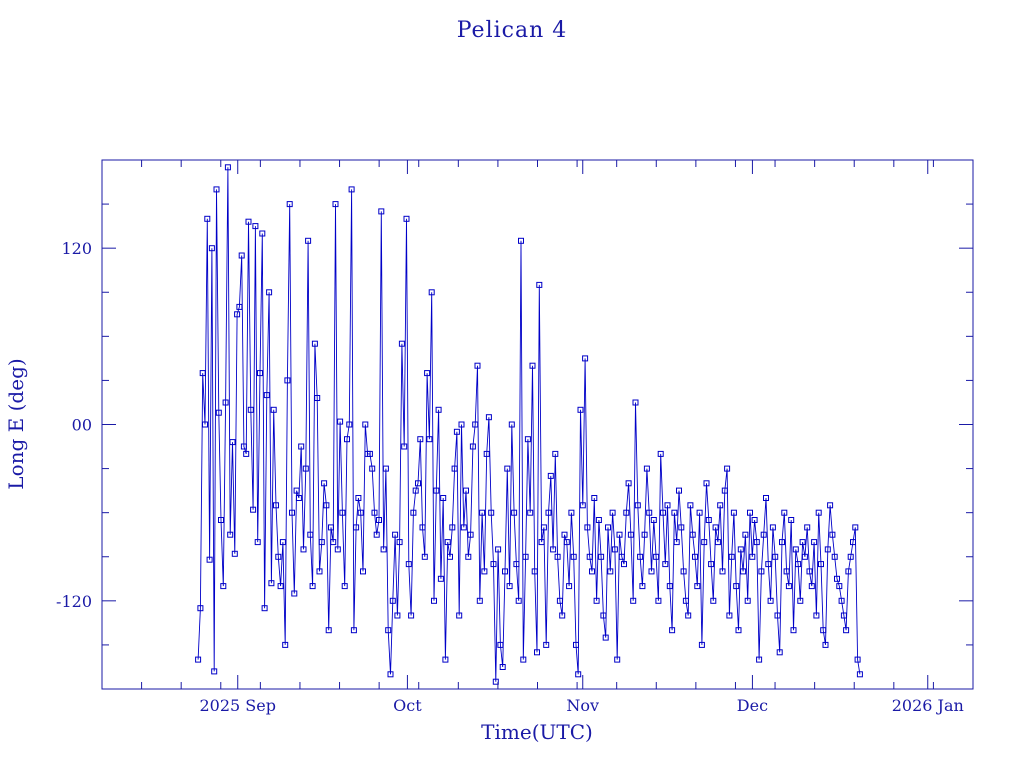 The image size is (1024, 768). What do you see at coordinates (407, 705) in the screenshot?
I see `x-tick-label: Oct` at bounding box center [407, 705].